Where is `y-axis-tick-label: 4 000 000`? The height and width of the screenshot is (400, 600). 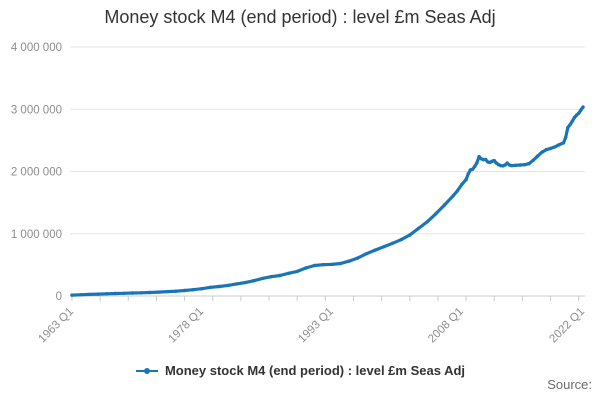
y-axis-tick-label: 4 000 000 is located at coordinates (36, 48).